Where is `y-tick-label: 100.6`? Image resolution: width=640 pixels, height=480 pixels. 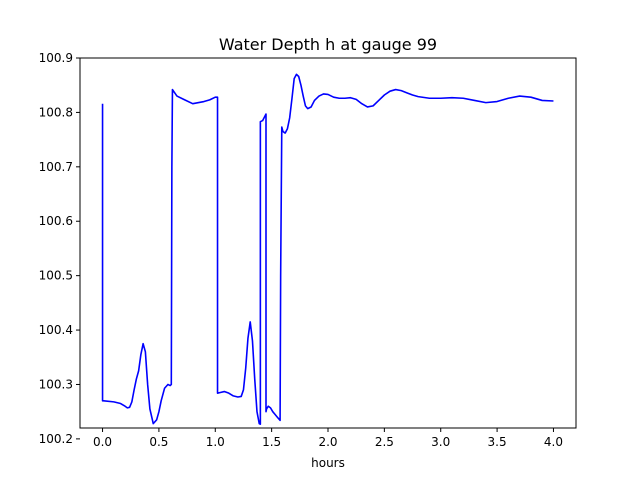 y-tick-label: 100.6 is located at coordinates (56, 221).